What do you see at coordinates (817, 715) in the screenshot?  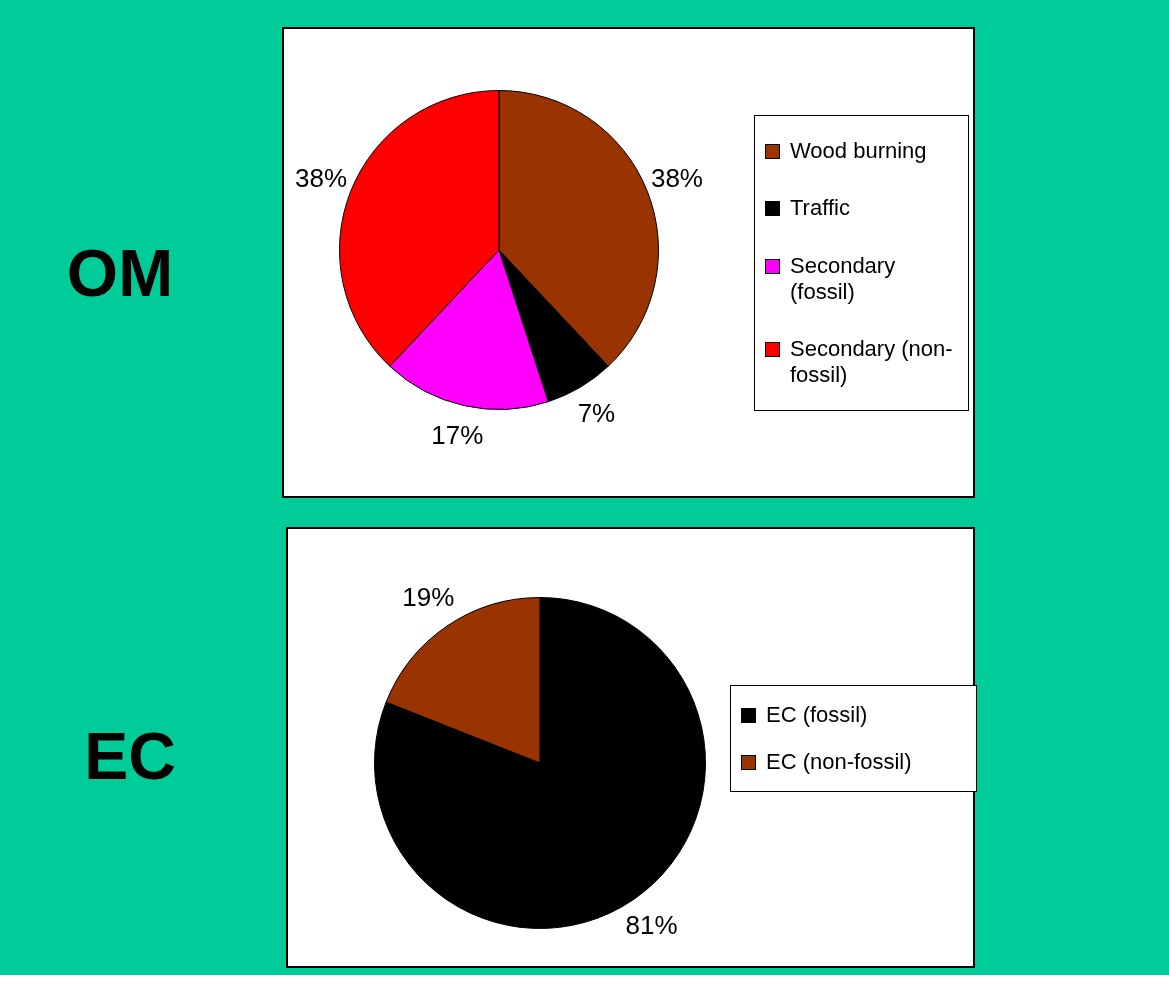 I see `legend-label: EC (fossil)` at bounding box center [817, 715].